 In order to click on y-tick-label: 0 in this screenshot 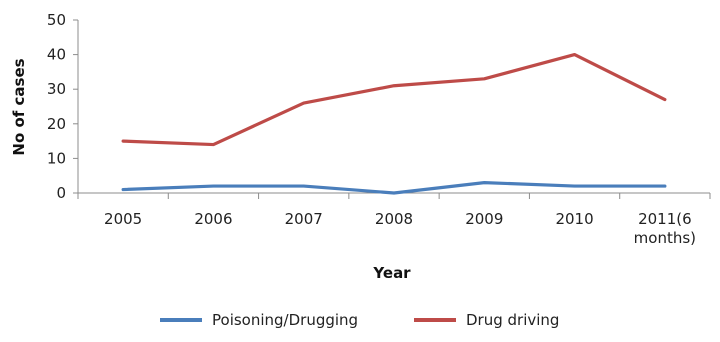, I will do `click(61, 193)`.